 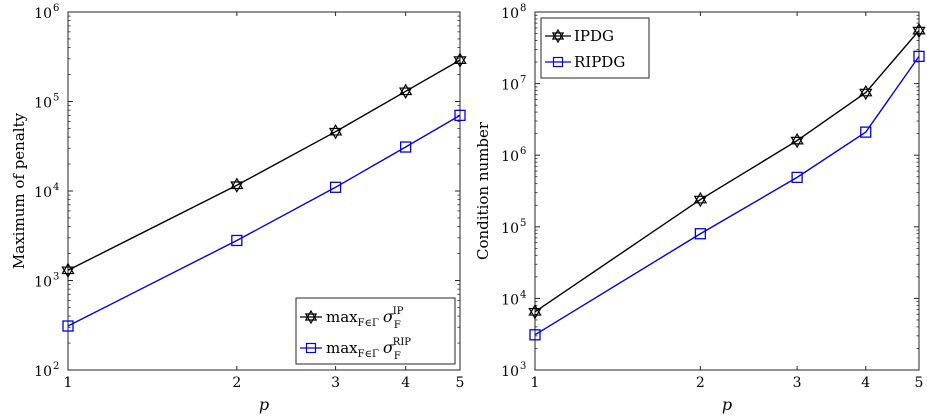 What do you see at coordinates (56, 366) in the screenshot?
I see `y-tick-exponent: 2` at bounding box center [56, 366].